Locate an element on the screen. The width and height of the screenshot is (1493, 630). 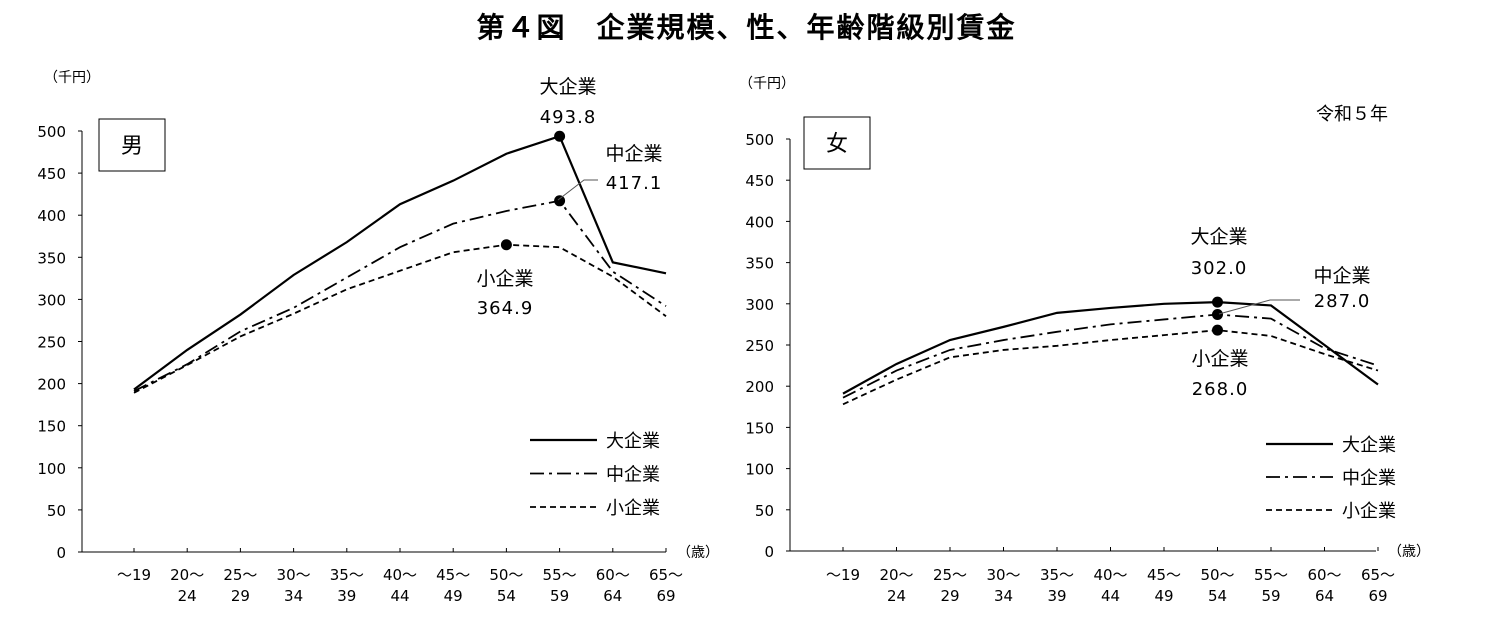
year-note: 令和５年 is located at coordinates (1352, 114).